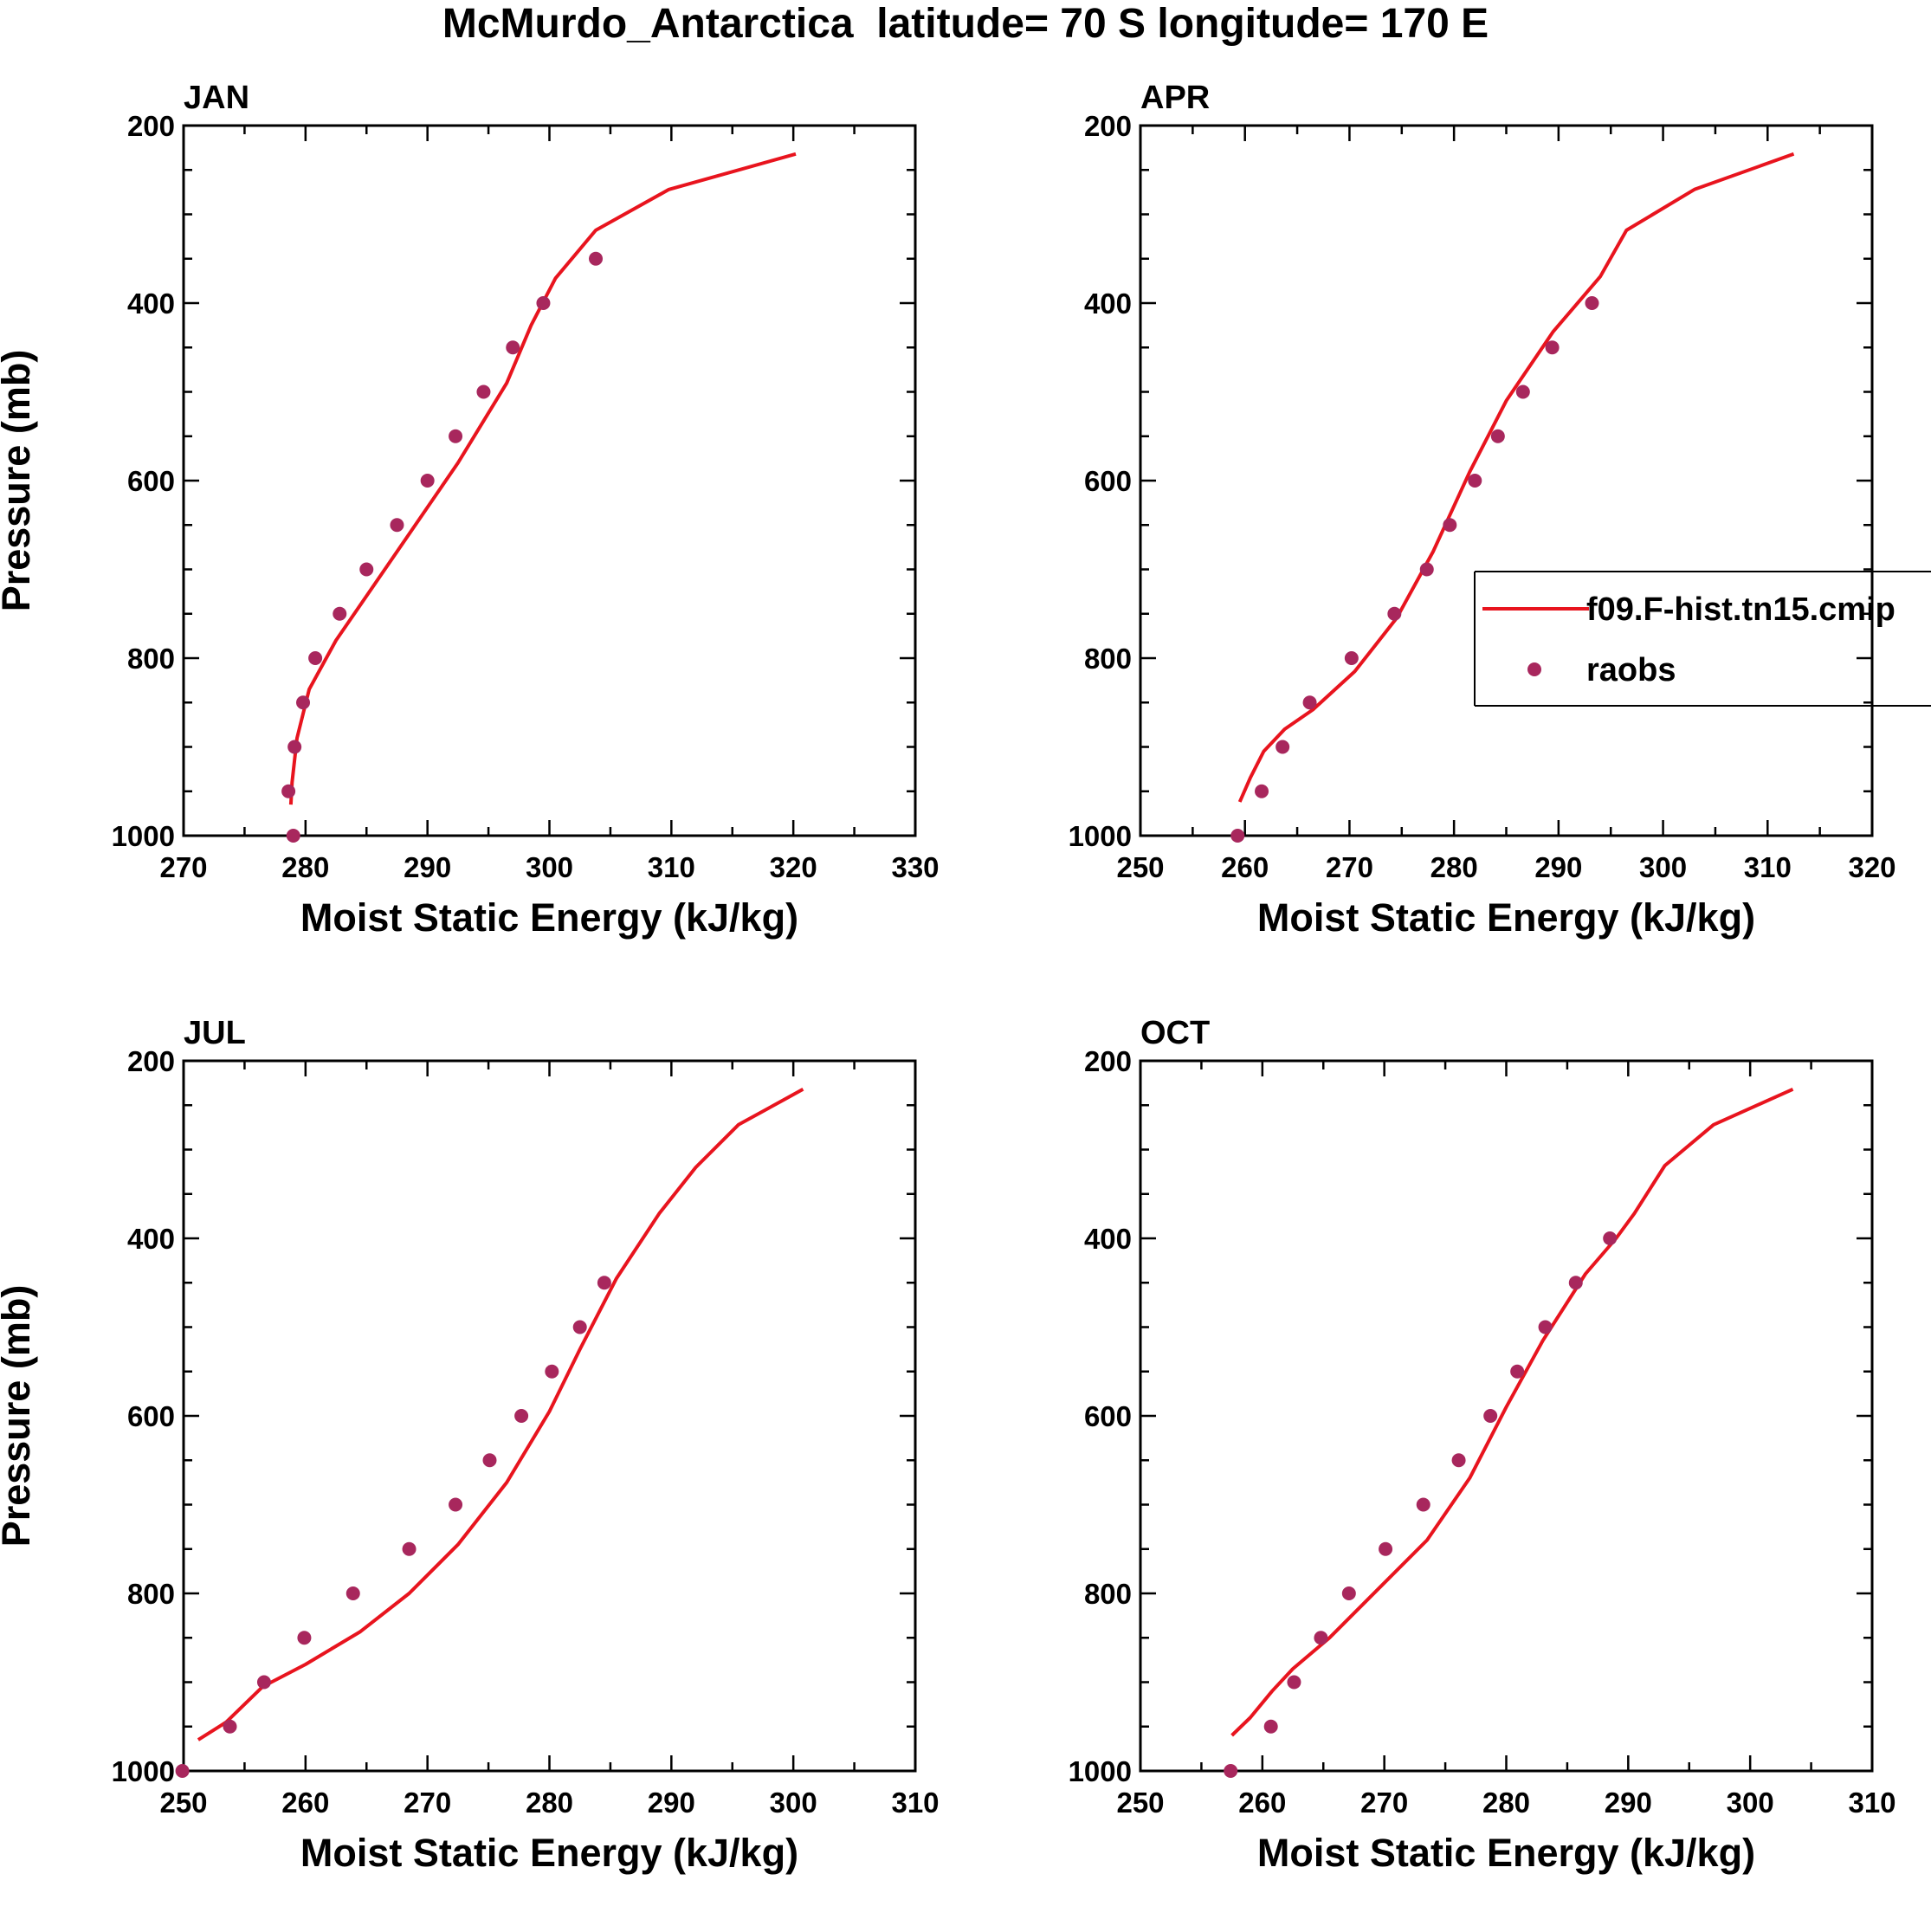 Image resolution: width=1931 pixels, height=1932 pixels. Describe the element at coordinates (1534, 669) in the screenshot. I see `legend-obs-marker` at that location.